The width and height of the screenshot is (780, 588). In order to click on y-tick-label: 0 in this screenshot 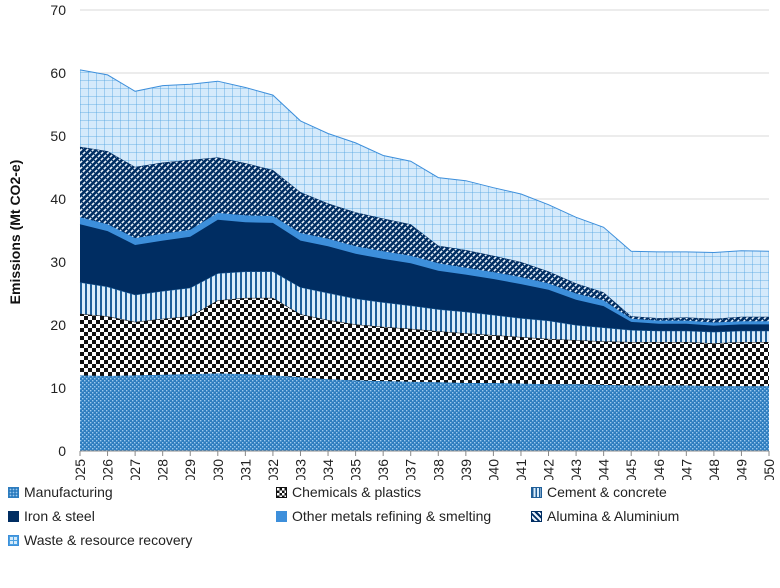, I will do `click(62, 451)`.